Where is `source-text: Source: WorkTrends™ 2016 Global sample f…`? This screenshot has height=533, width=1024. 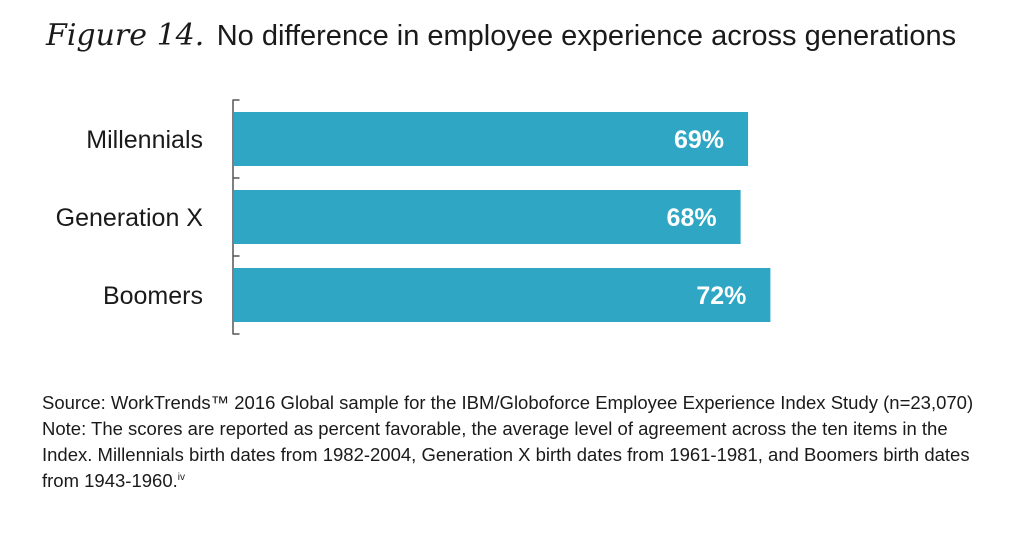
source-text: Source: WorkTrends™ 2016 Global sample f… is located at coordinates (508, 402).